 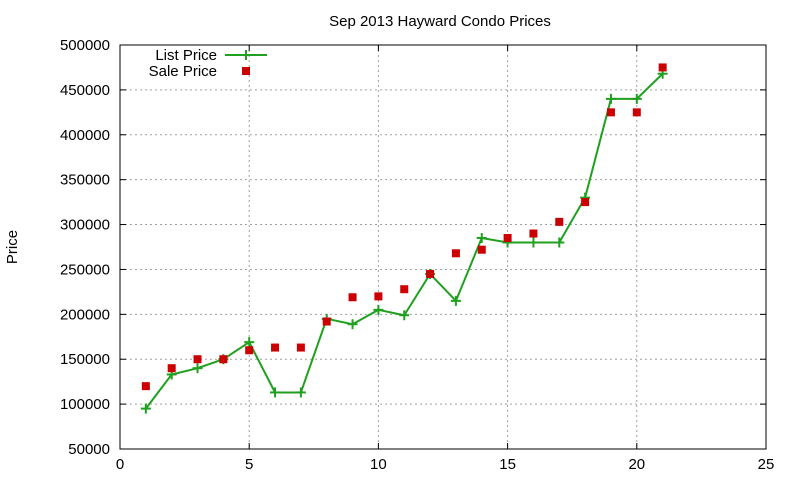 I want to click on y-tick-label: 100000, so click(x=85, y=404).